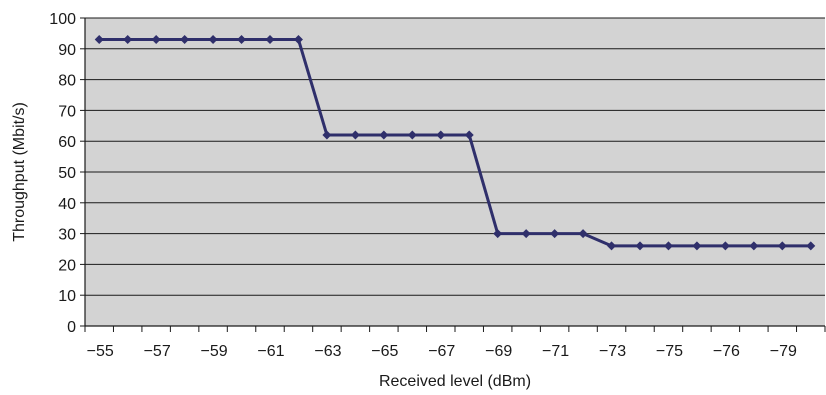  Describe the element at coordinates (783, 351) in the screenshot. I see `x-tick-label: −79` at that location.